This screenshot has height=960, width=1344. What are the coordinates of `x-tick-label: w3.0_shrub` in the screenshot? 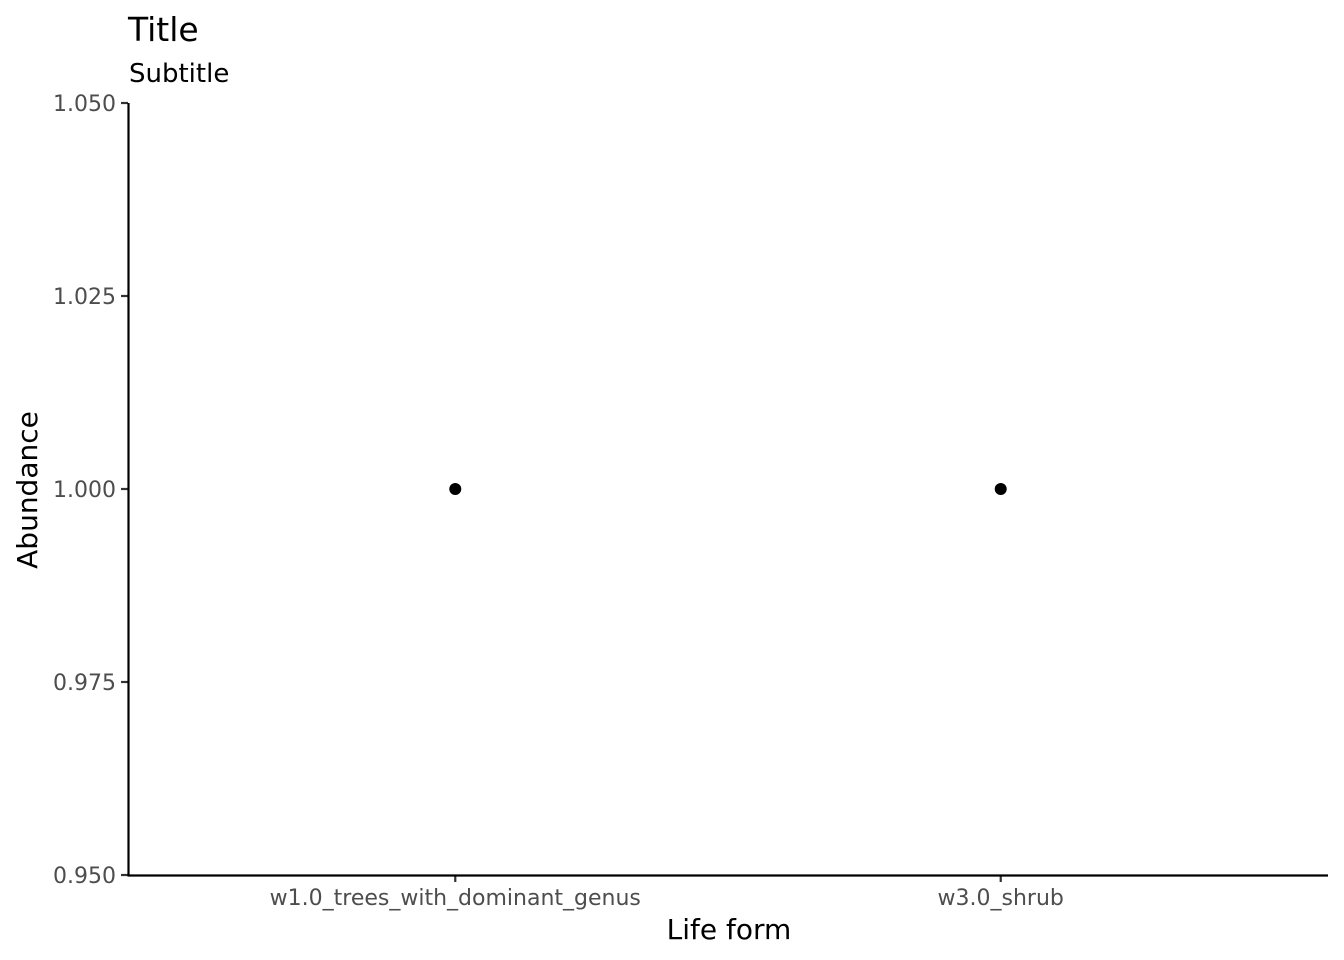 It's located at (1001, 898).